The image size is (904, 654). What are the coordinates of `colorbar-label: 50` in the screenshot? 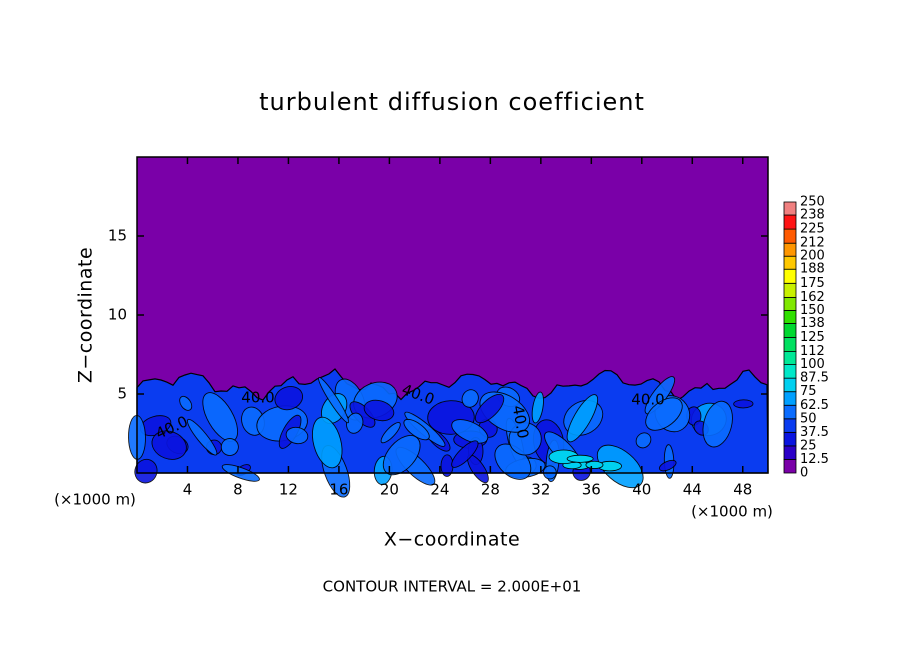 It's located at (808, 418).